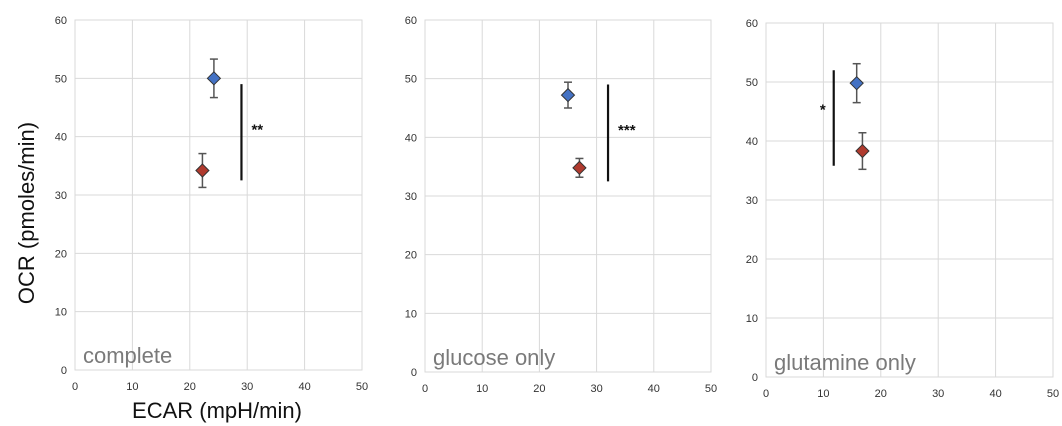  What do you see at coordinates (494, 357) in the screenshot?
I see `panel-label: glucose only` at bounding box center [494, 357].